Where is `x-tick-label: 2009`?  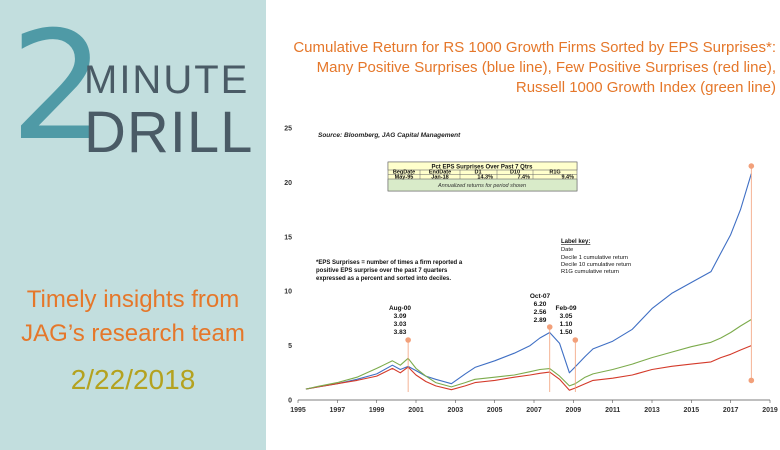
x-tick-label: 2009 is located at coordinates (574, 410).